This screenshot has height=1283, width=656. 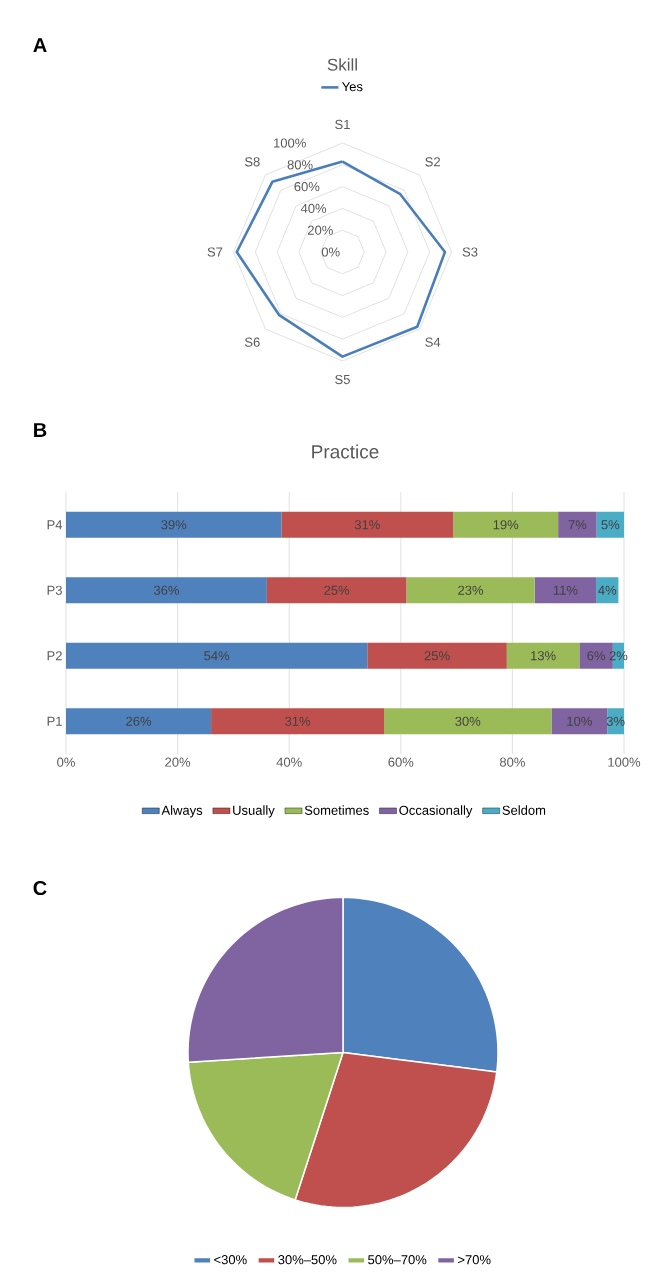 I want to click on data-label: 23%, so click(x=471, y=590).